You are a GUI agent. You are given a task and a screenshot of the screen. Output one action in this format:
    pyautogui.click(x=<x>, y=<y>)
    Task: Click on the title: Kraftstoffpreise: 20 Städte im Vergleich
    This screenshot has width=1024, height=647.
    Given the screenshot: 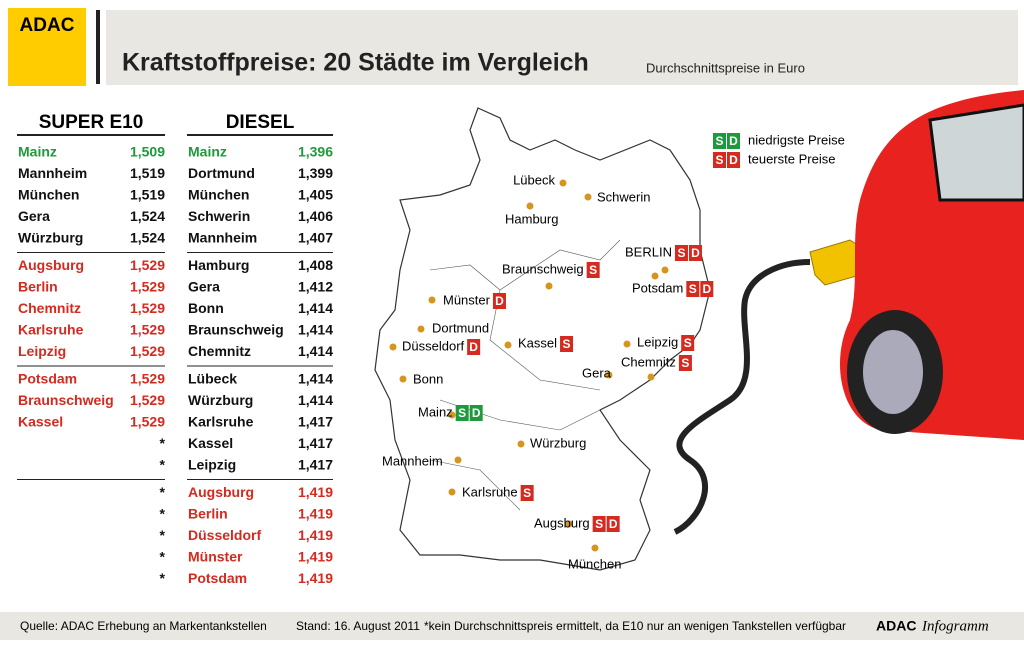 What is the action you would take?
    pyautogui.click(x=355, y=63)
    